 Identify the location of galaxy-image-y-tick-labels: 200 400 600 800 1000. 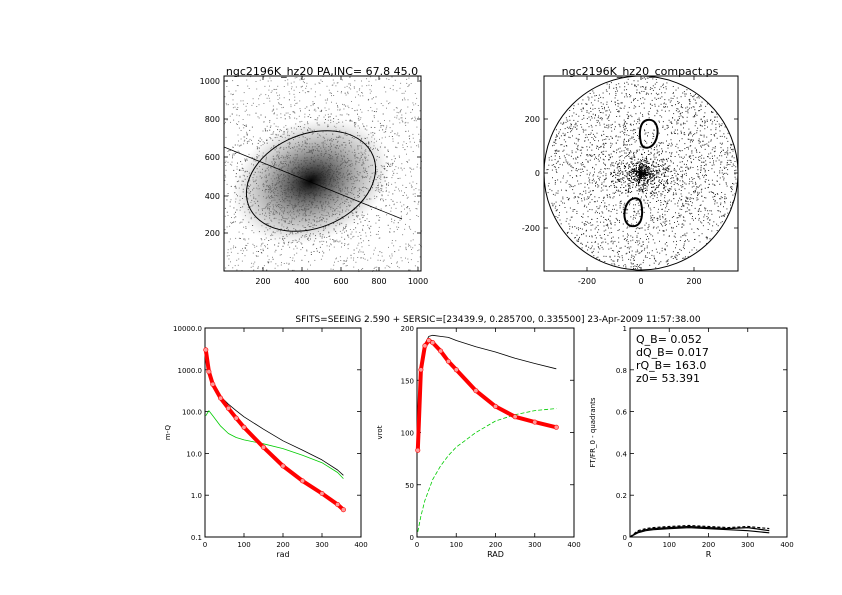
(210, 157).